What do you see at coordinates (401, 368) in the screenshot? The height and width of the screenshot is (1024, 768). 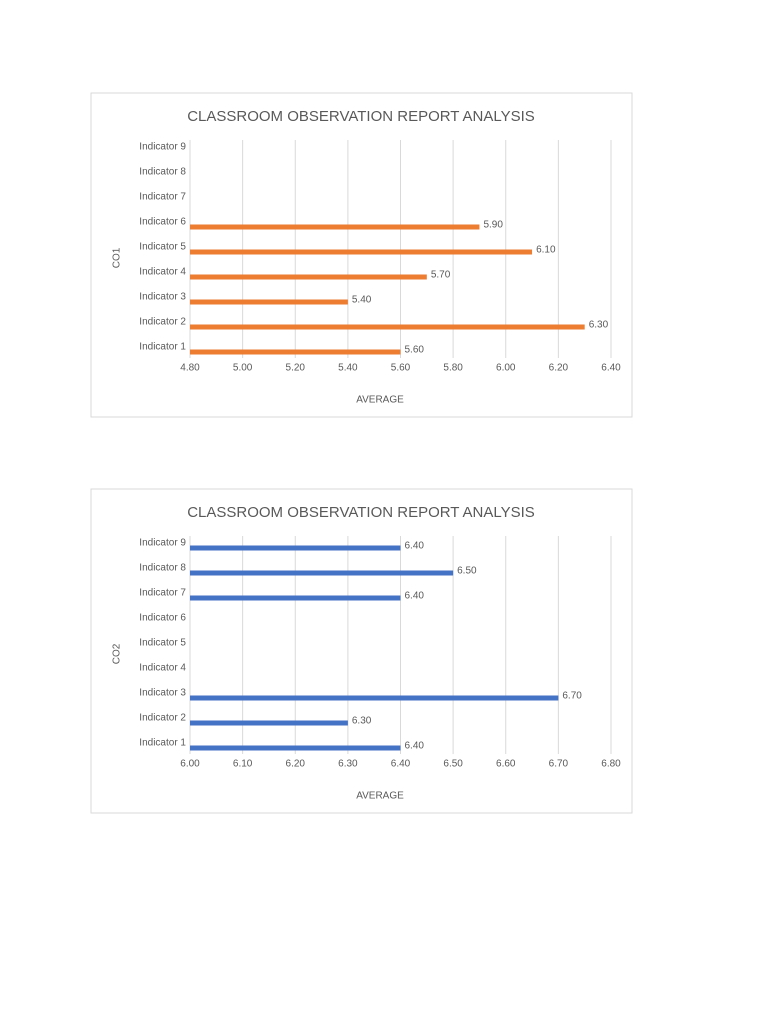 I see `x-tick-label: 5.60` at bounding box center [401, 368].